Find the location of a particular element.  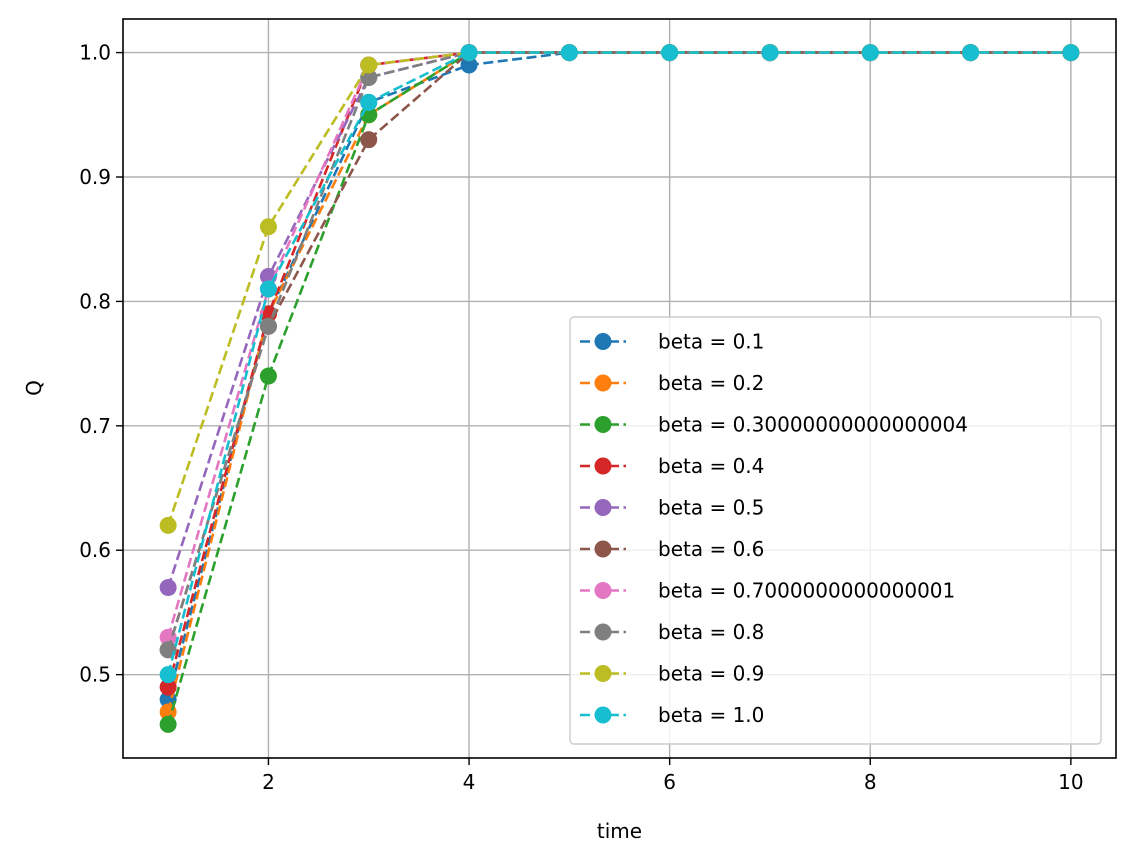

legend-label: beta = 0.6 is located at coordinates (711, 549).